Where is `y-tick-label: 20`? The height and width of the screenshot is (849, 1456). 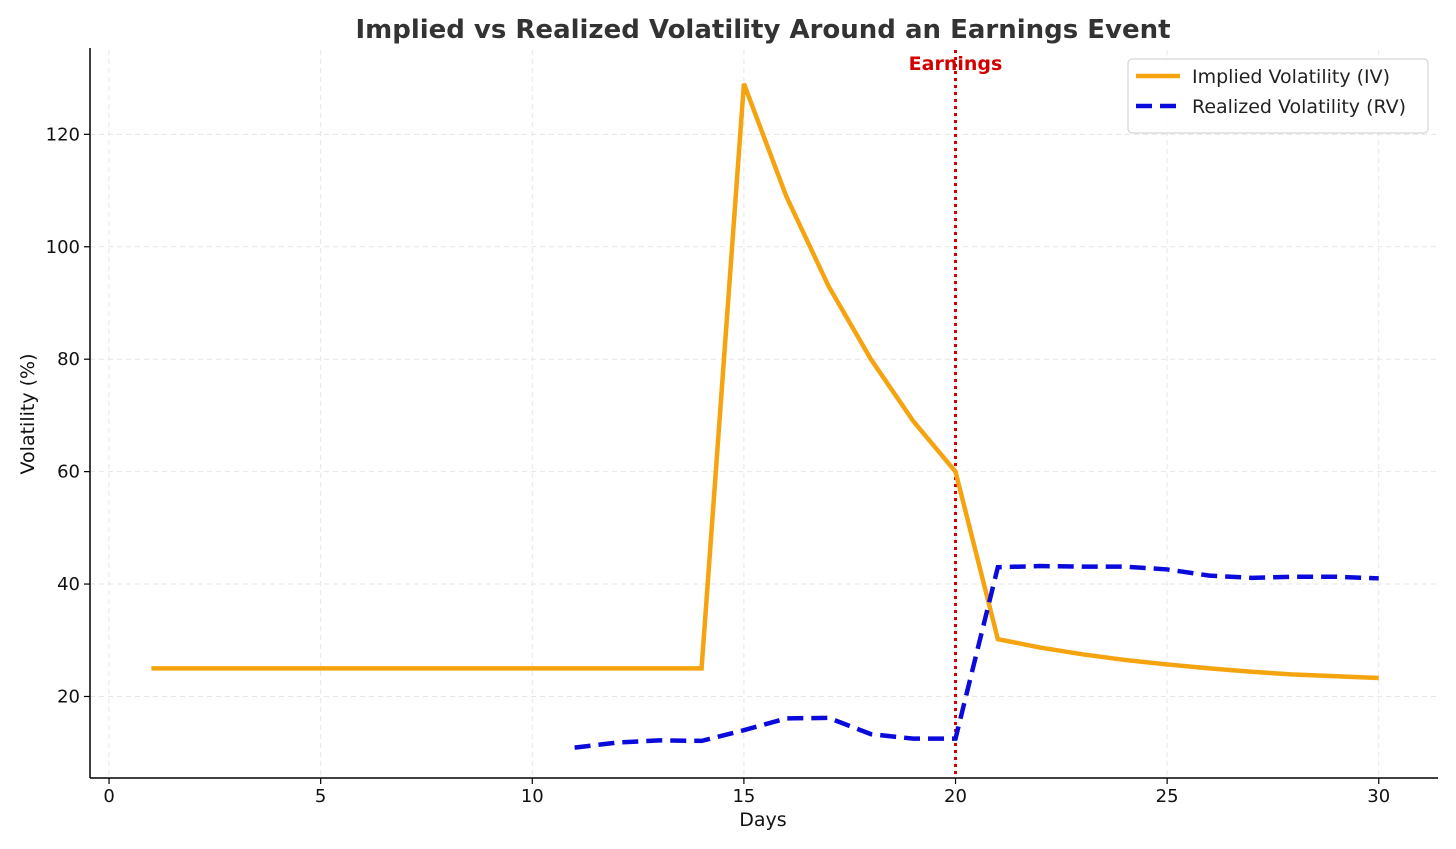
y-tick-label: 20 is located at coordinates (68, 696).